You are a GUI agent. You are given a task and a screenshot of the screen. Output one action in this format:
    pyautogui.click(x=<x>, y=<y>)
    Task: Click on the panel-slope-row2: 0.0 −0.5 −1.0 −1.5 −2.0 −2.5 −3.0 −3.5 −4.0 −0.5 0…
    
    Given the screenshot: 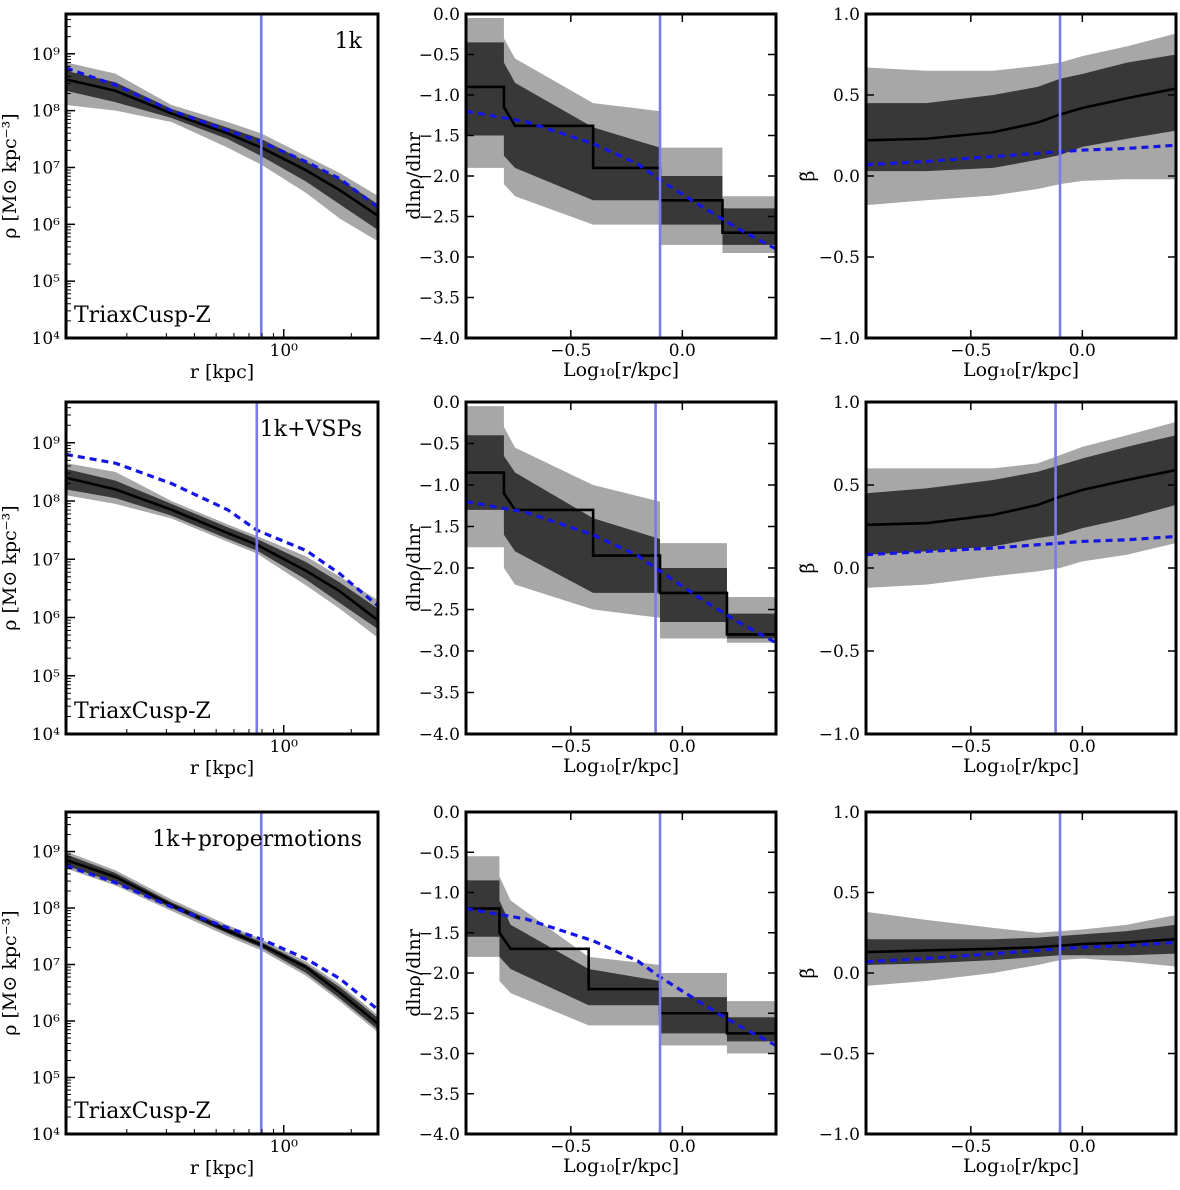 What is the action you would take?
    pyautogui.click(x=590, y=585)
    